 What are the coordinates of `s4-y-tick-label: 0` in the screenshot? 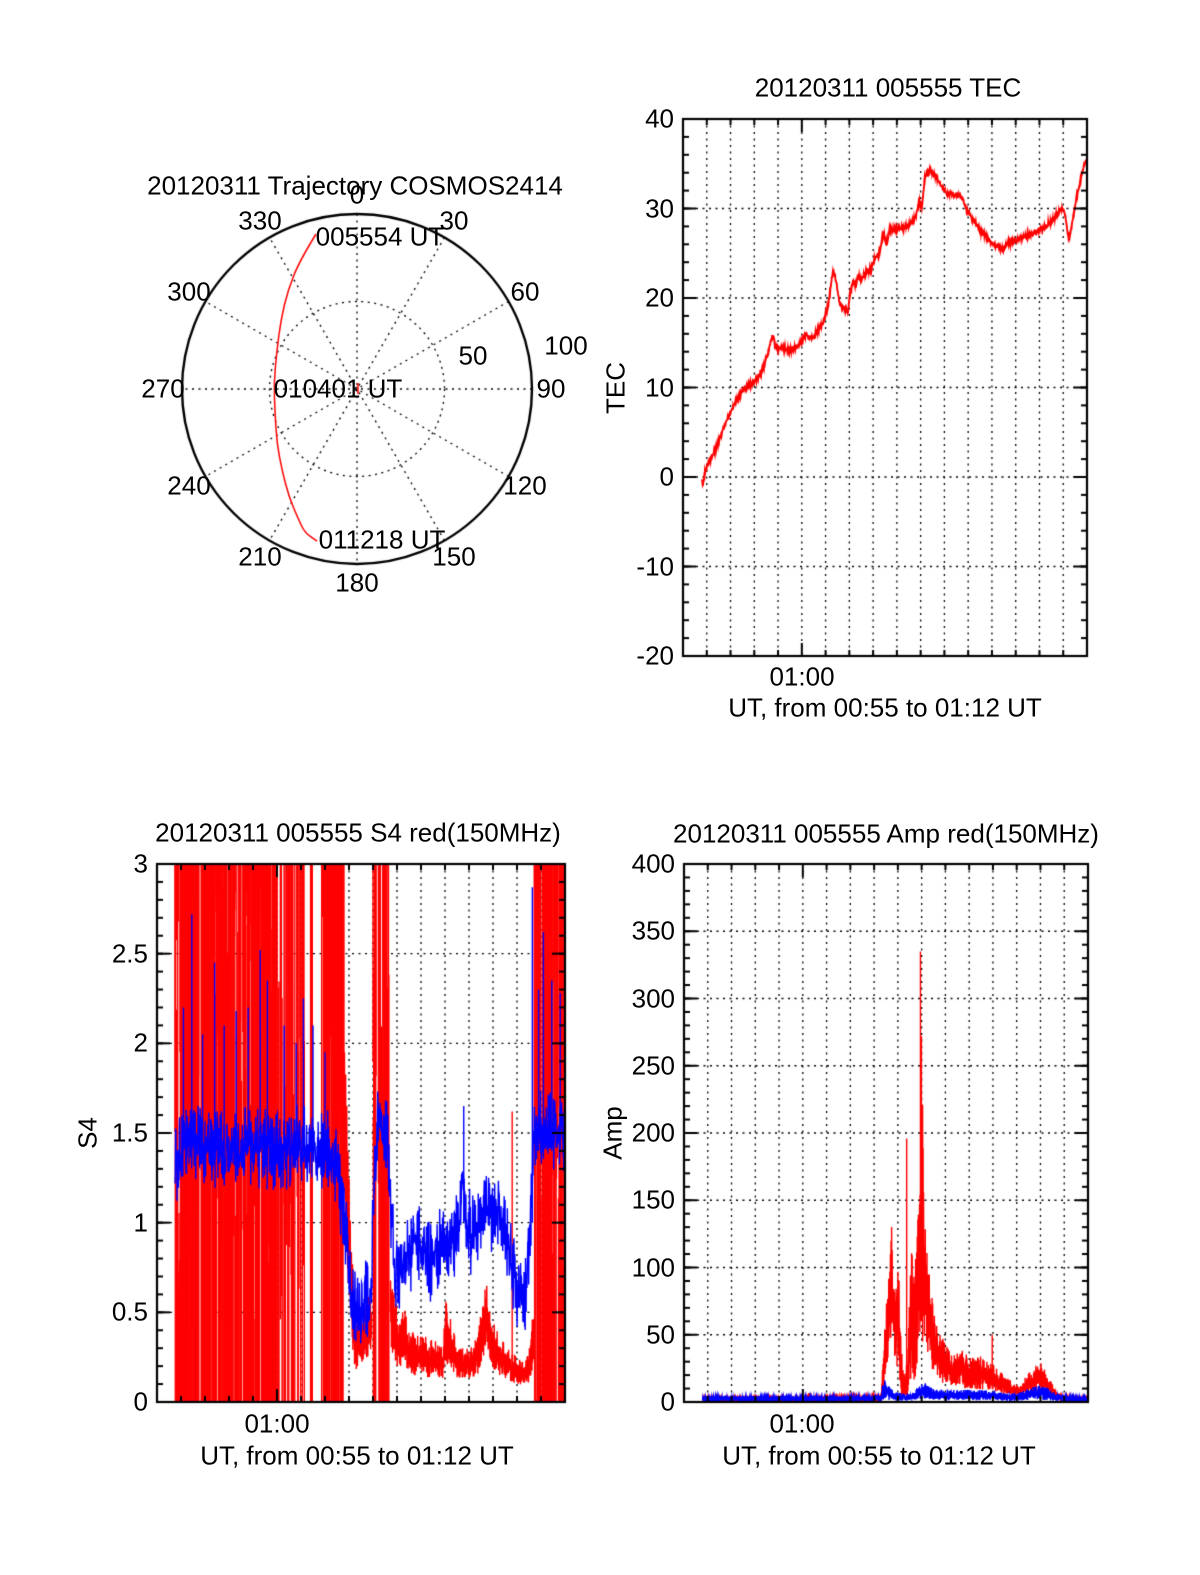 It's located at (140, 1401).